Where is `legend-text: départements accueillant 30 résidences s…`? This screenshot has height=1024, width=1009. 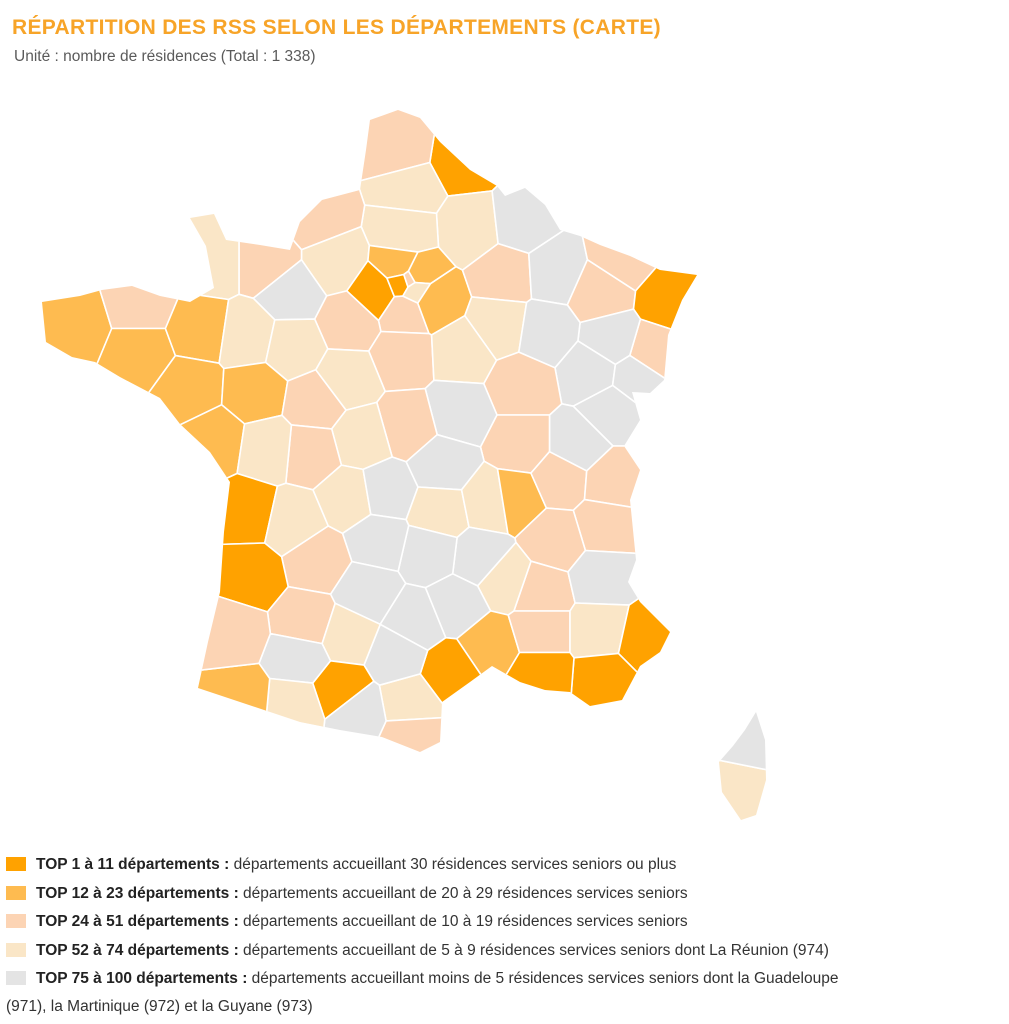
legend-text: départements accueillant 30 résidences s… is located at coordinates (453, 864).